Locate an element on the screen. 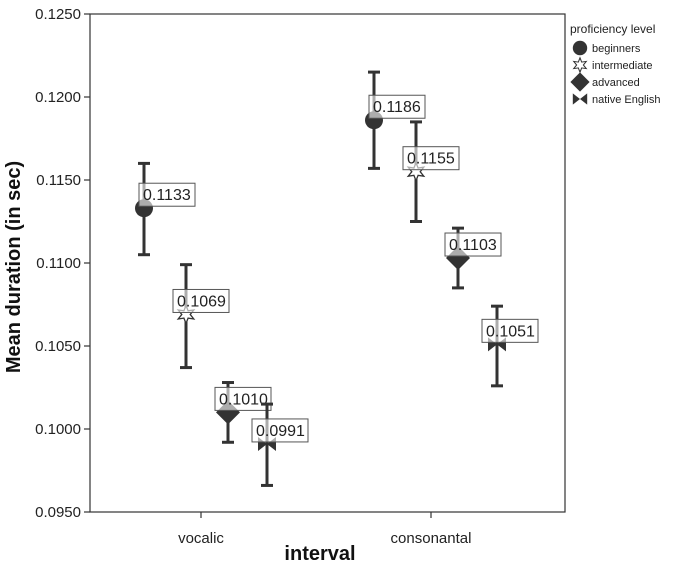 The image size is (680, 569). y-axis-title: Mean duration (in sec) is located at coordinates (14, 267).